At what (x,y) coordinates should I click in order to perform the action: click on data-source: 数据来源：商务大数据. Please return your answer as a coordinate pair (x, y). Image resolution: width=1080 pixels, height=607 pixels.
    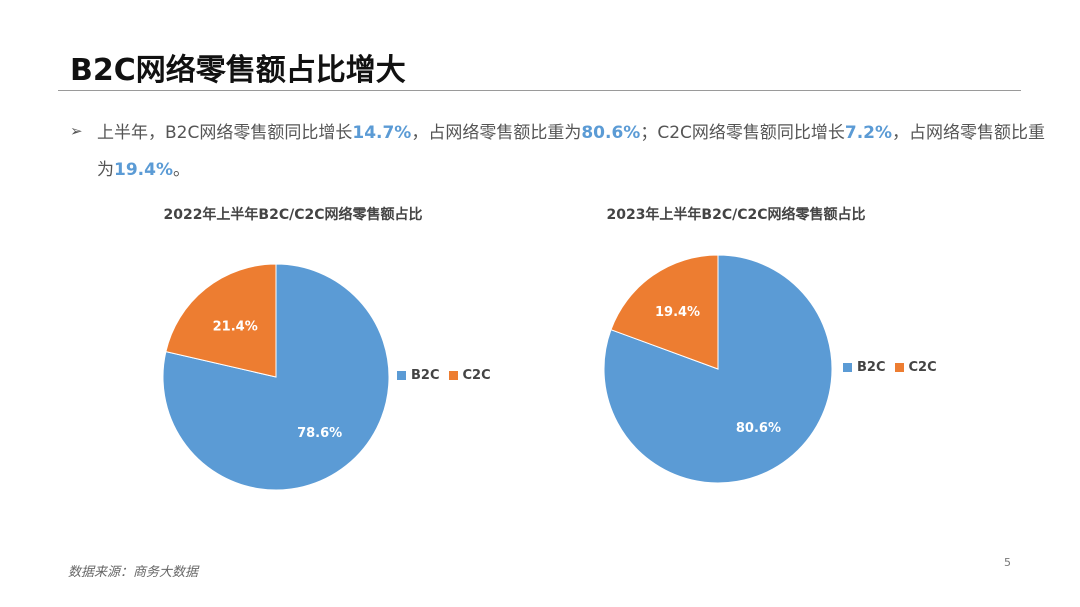
    Looking at the image, I should click on (133, 572).